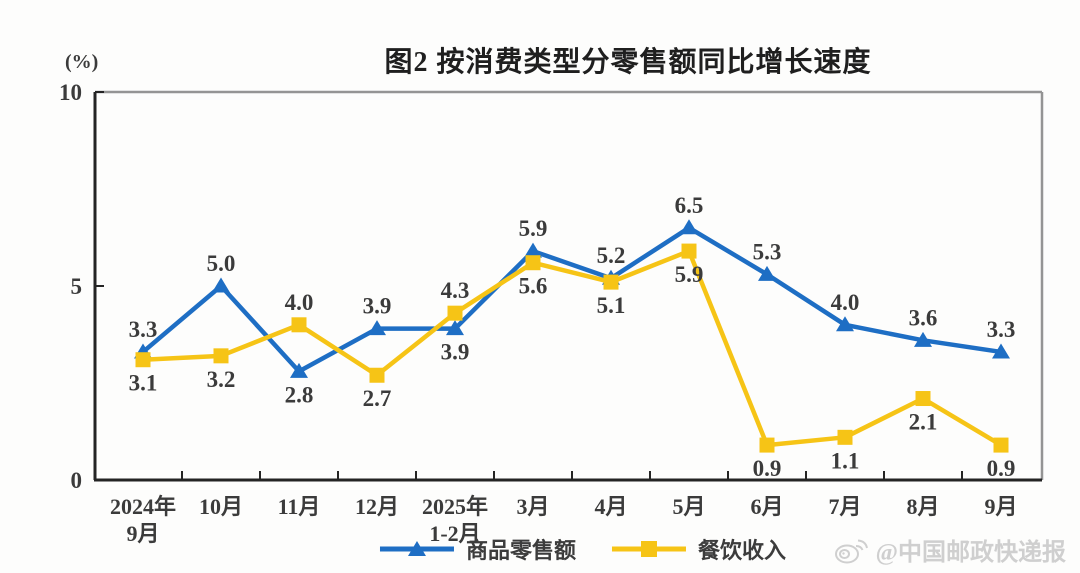 Image resolution: width=1080 pixels, height=573 pixels. Describe the element at coordinates (455, 506) in the screenshot. I see `x-tick-label: 2025年` at that location.